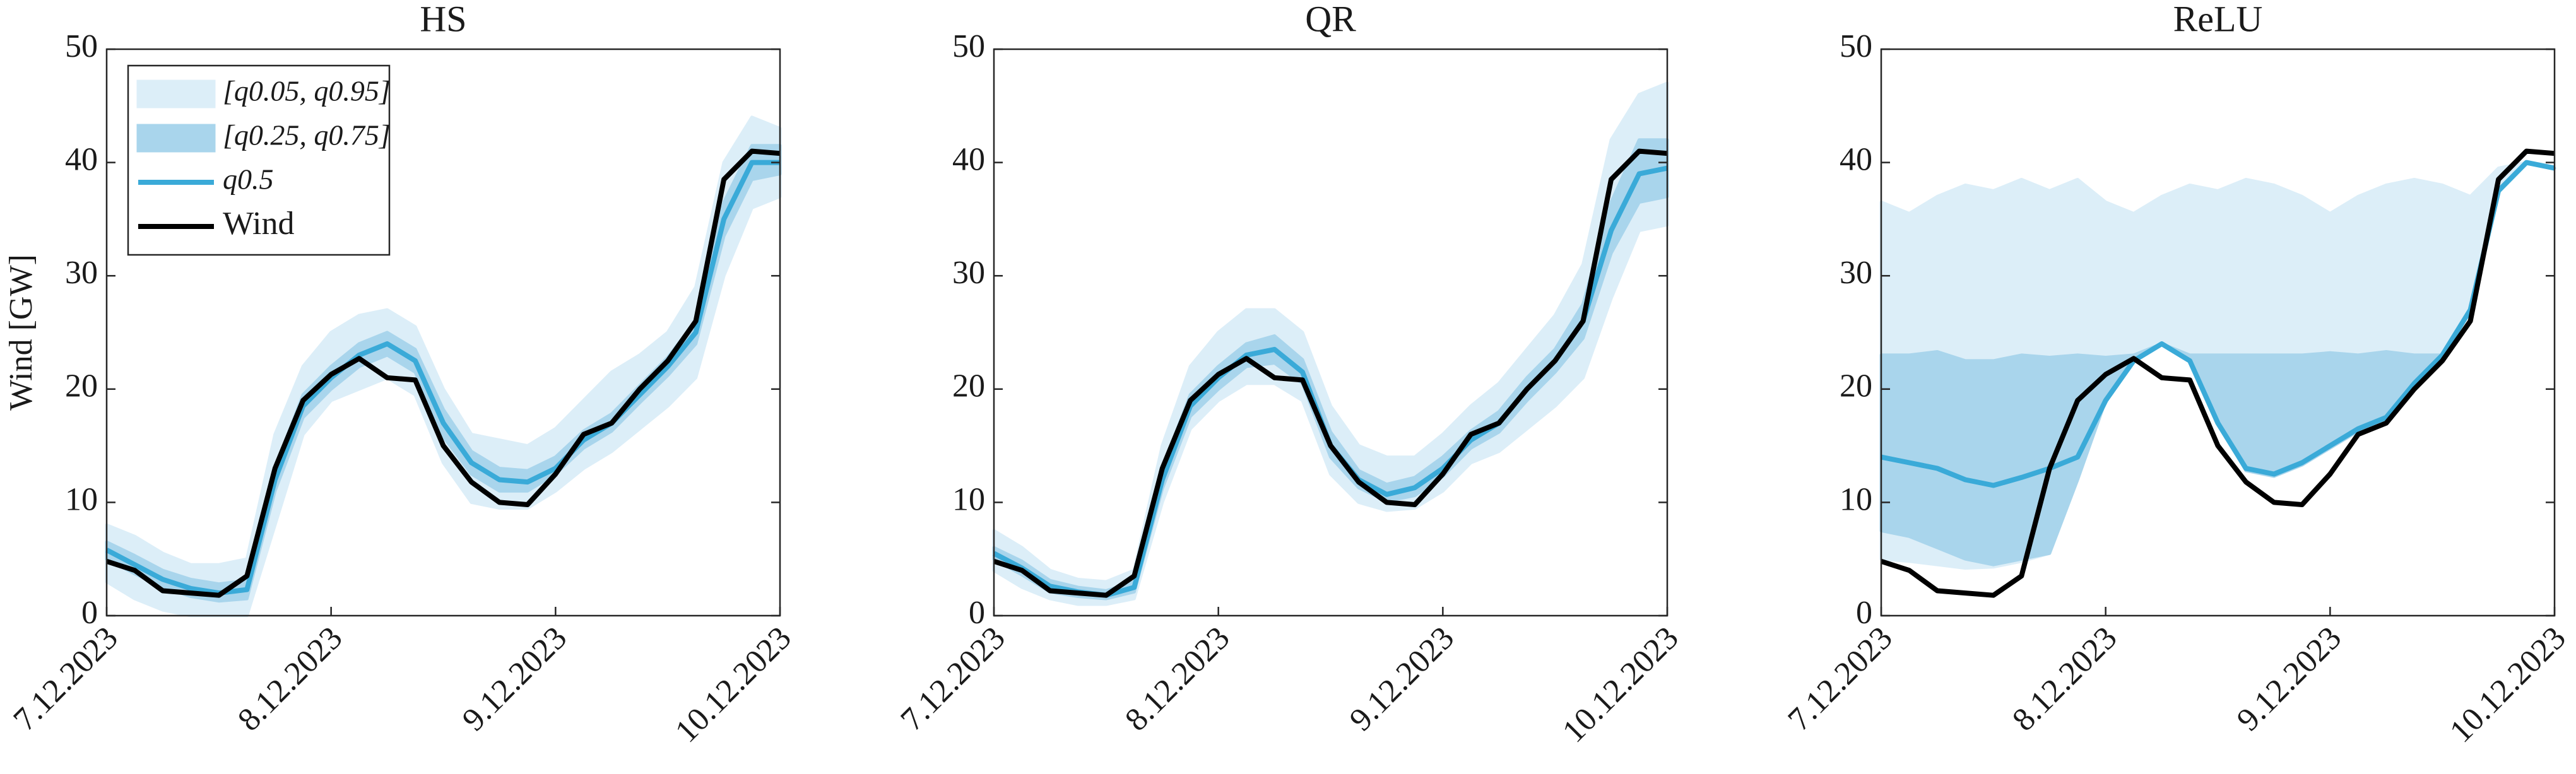 The height and width of the screenshot is (774, 2576). I want to click on y-axis-label: Wind [GW], so click(21, 332).